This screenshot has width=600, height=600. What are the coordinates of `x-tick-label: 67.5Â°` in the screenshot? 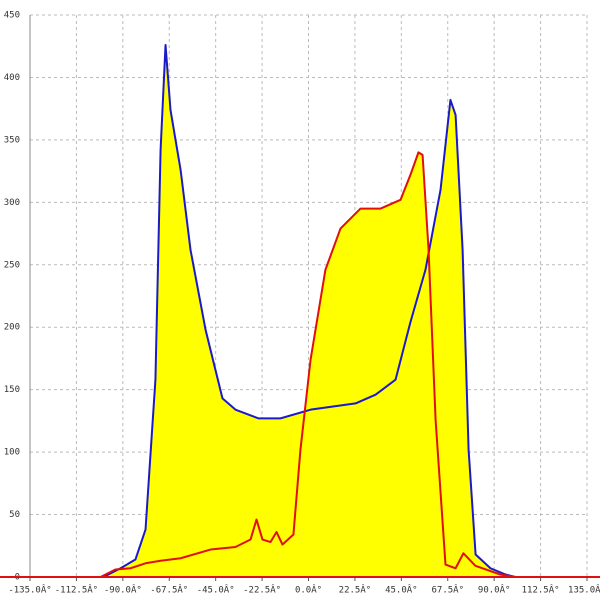 It's located at (447, 590).